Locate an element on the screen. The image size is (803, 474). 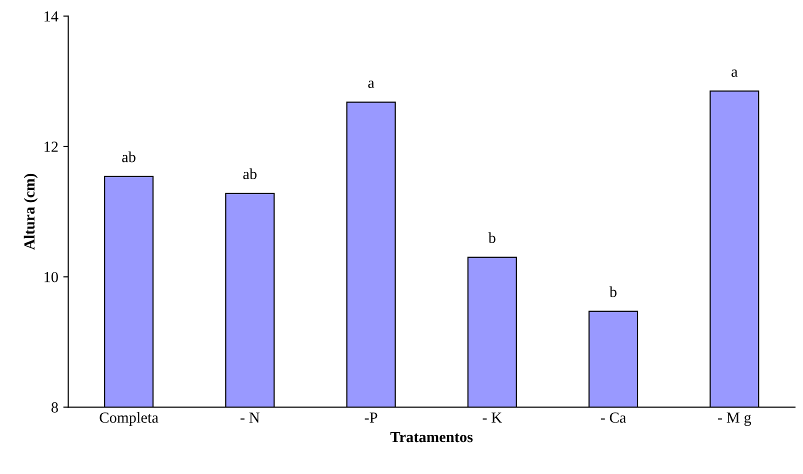
x-tick-label: - K is located at coordinates (492, 417).